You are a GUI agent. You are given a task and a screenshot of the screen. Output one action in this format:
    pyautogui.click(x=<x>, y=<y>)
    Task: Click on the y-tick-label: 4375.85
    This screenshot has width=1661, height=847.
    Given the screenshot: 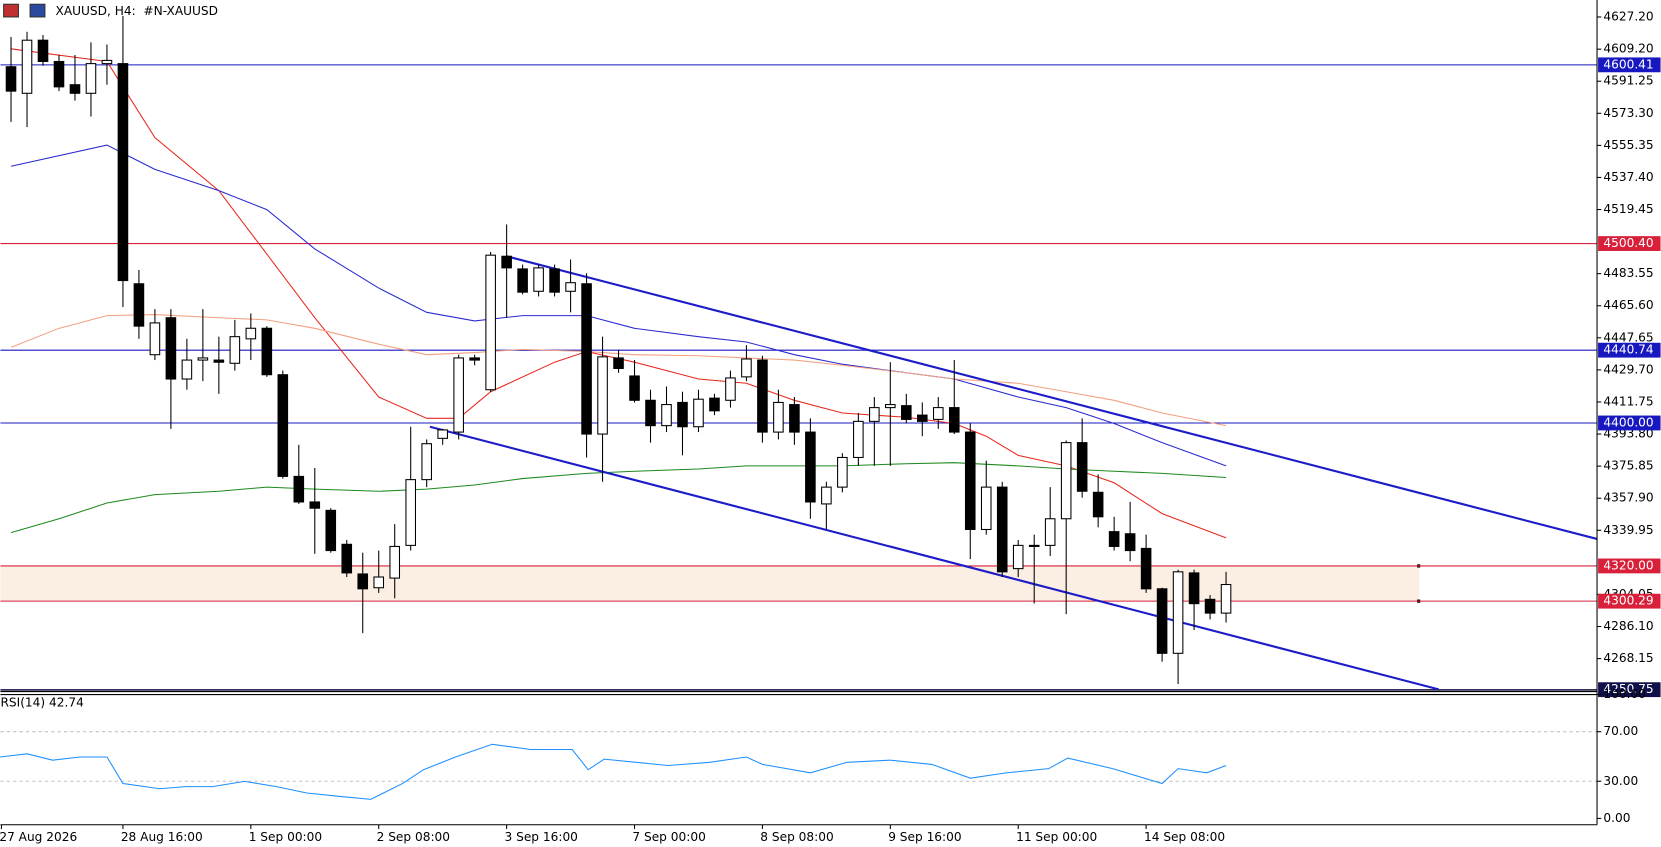 What is the action you would take?
    pyautogui.click(x=1628, y=466)
    